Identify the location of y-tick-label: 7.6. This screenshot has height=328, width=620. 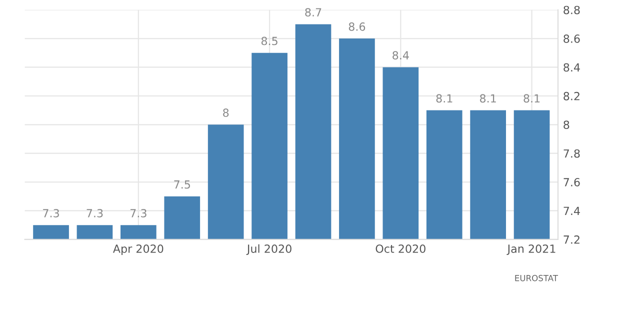
(572, 182).